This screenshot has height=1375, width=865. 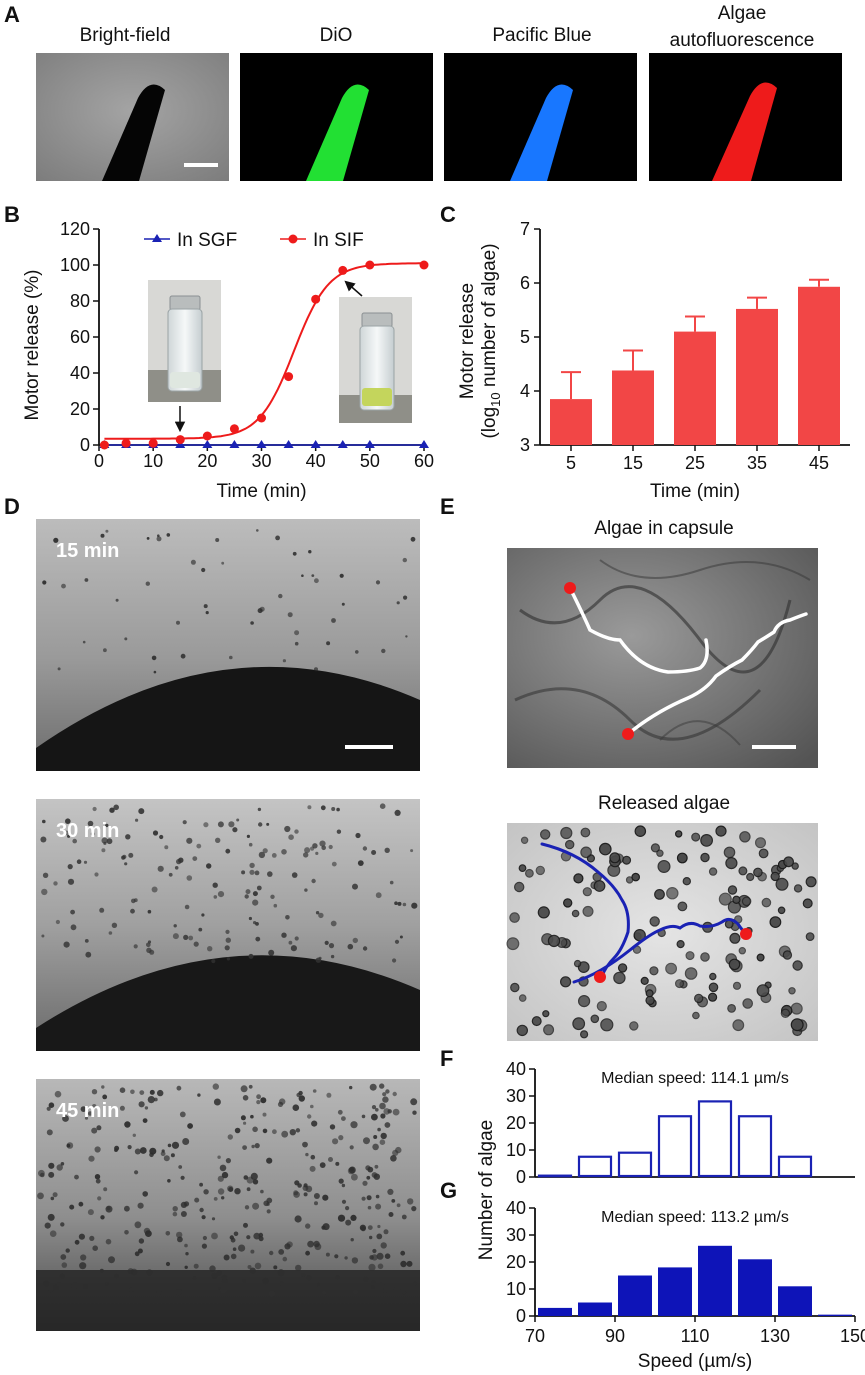 What do you see at coordinates (516, 1150) in the screenshot?
I see `y-tick-label: 10` at bounding box center [516, 1150].